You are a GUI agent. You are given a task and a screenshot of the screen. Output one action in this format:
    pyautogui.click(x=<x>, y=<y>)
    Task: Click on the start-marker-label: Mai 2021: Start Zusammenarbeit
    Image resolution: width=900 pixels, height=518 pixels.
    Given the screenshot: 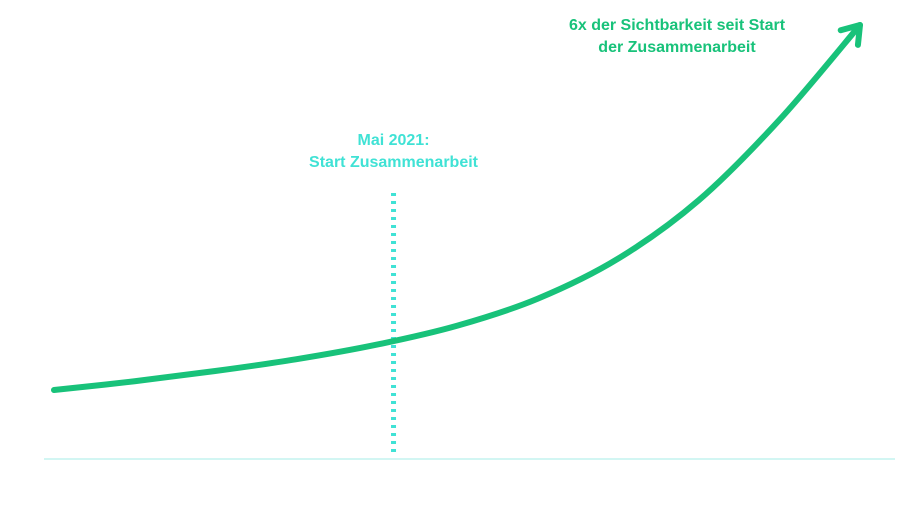 What is the action you would take?
    pyautogui.click(x=393, y=152)
    